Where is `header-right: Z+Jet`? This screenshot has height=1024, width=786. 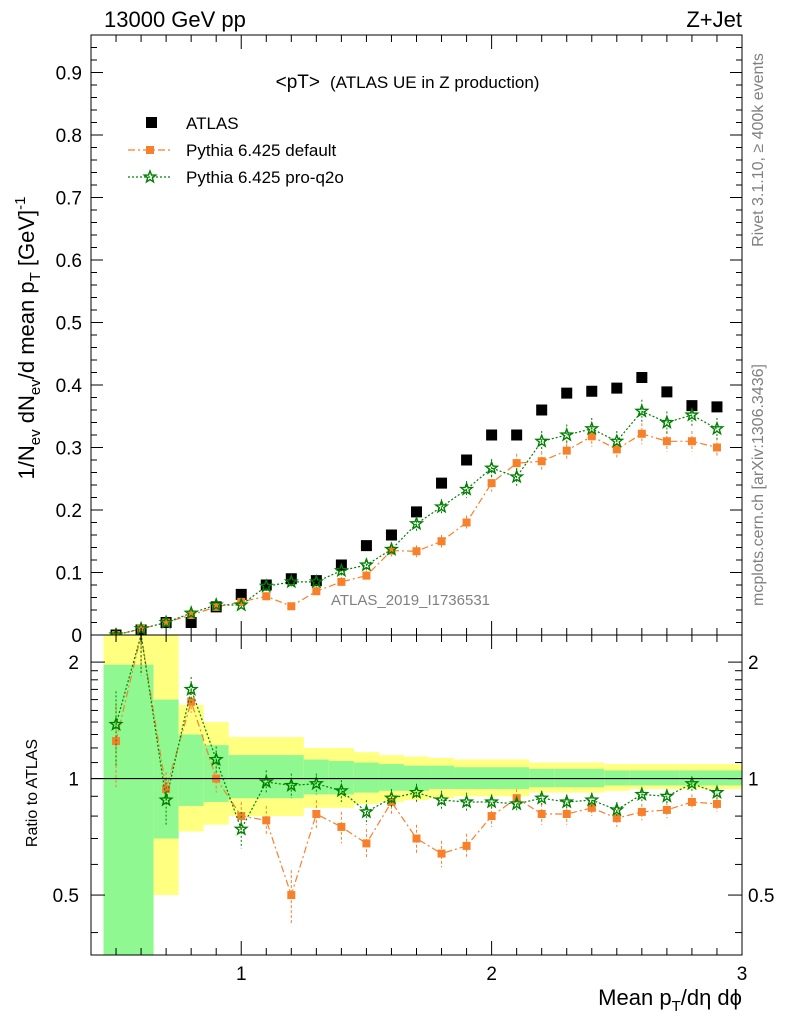
header-right: Z+Jet is located at coordinates (714, 19).